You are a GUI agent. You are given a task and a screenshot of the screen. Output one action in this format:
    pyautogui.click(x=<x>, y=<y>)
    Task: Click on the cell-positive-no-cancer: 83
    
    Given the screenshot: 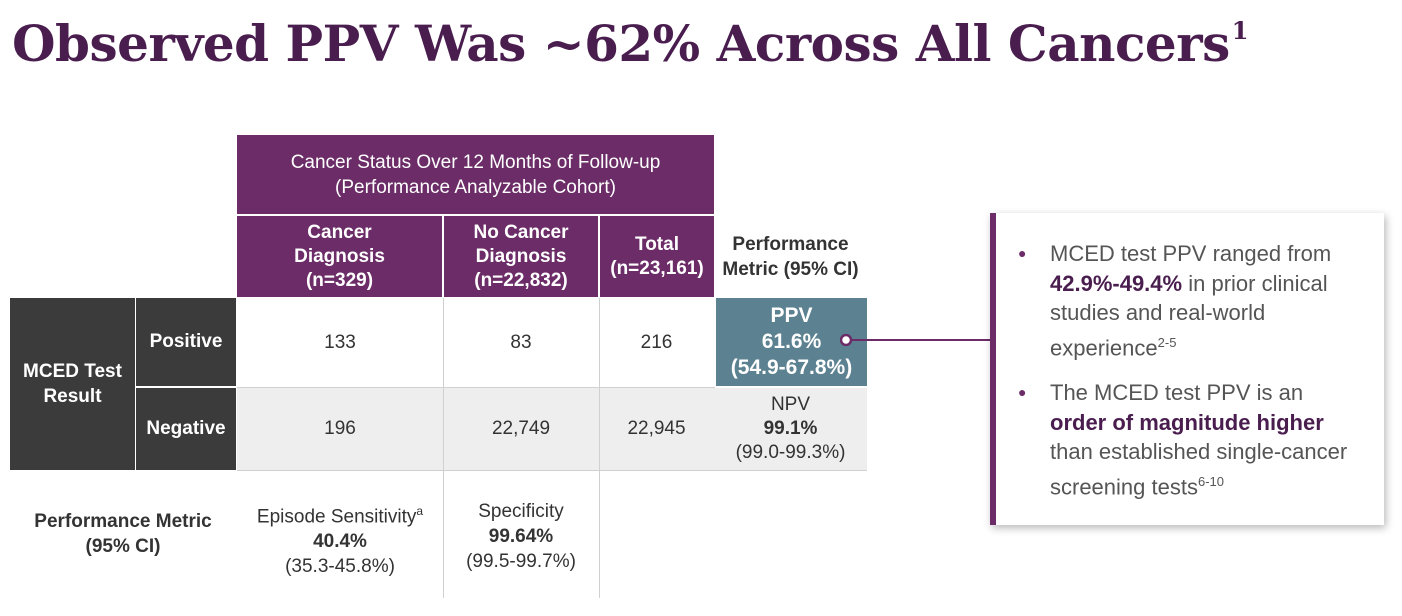 What is the action you would take?
    pyautogui.click(x=521, y=342)
    